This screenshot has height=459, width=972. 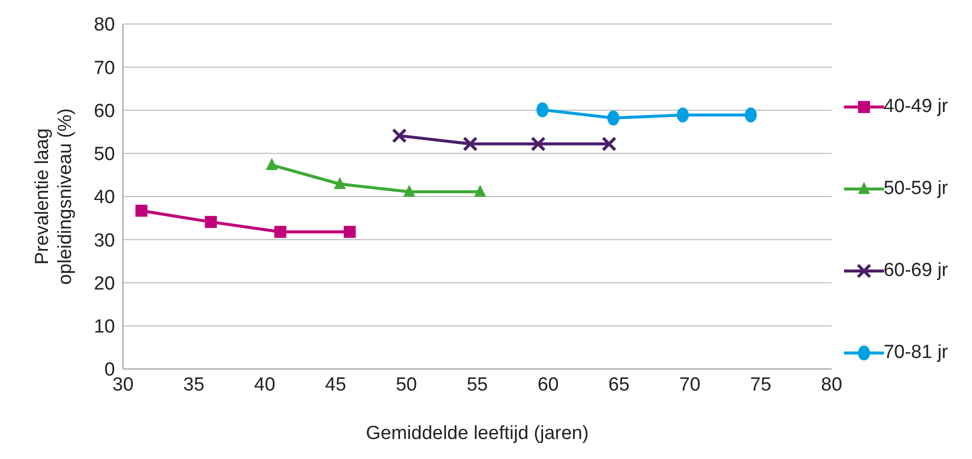 I want to click on x-tick-label: 60, so click(x=548, y=385).